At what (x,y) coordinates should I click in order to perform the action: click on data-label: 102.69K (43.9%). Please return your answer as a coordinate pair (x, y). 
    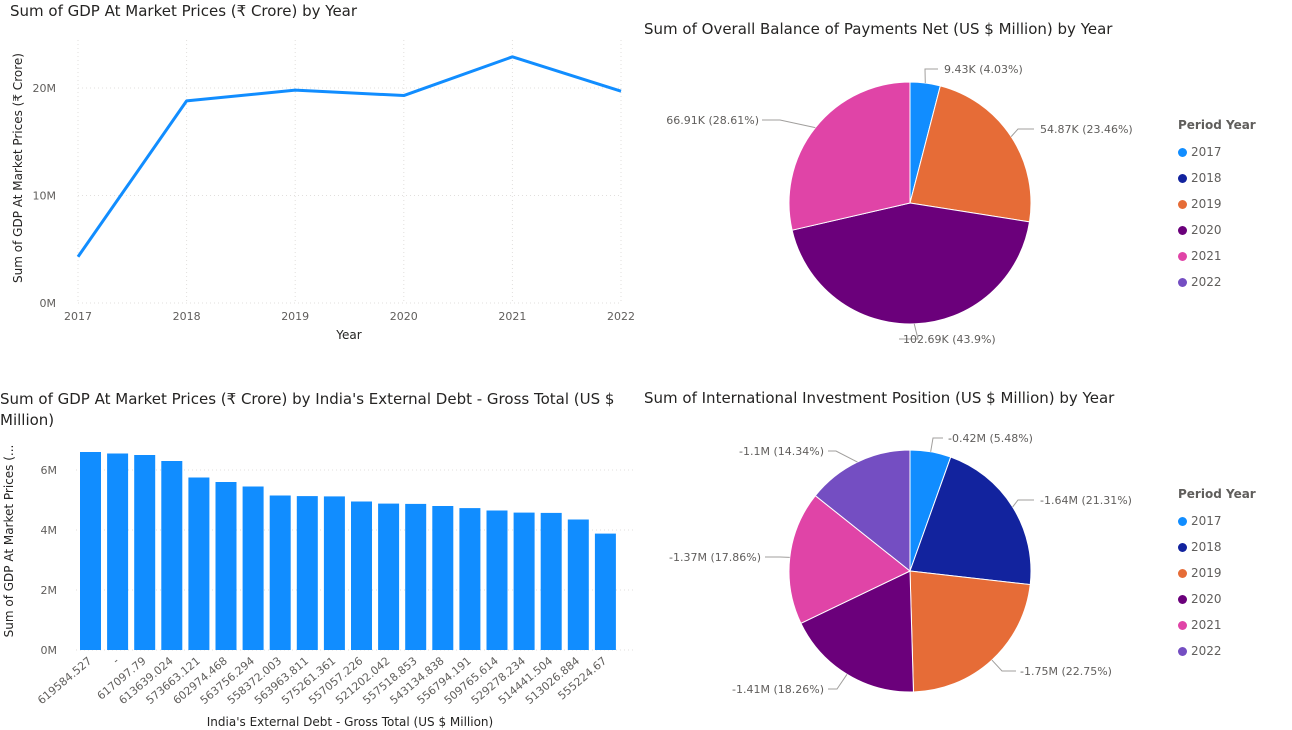
    Looking at the image, I should click on (949, 339).